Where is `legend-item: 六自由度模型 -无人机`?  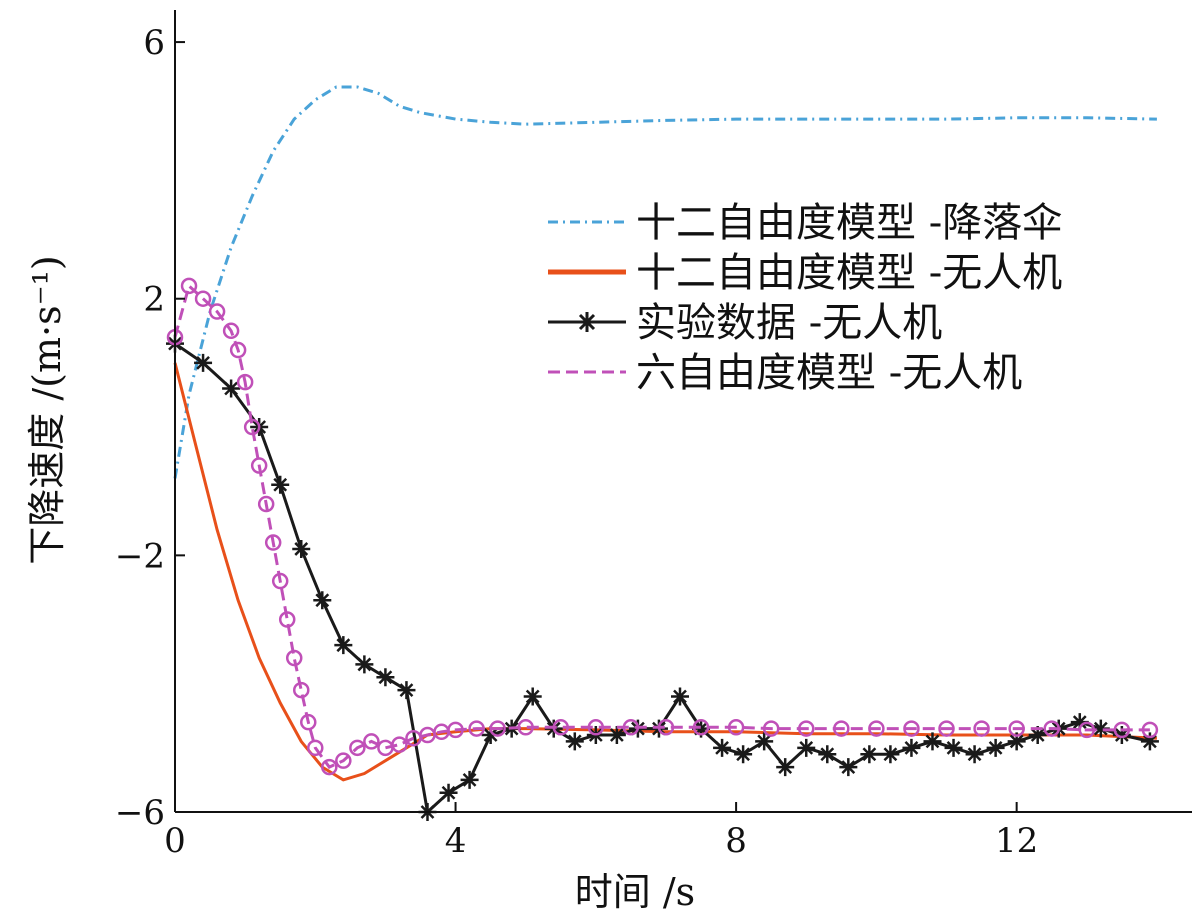
legend-item: 六自由度模型 -无人机 is located at coordinates (785, 373).